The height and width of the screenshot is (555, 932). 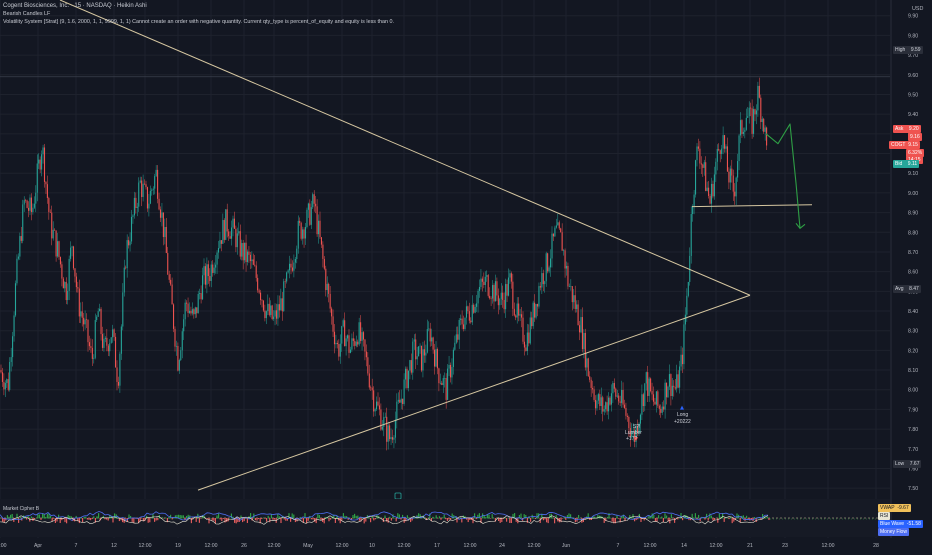 I want to click on y-tick-label: 7.50, so click(x=913, y=489).